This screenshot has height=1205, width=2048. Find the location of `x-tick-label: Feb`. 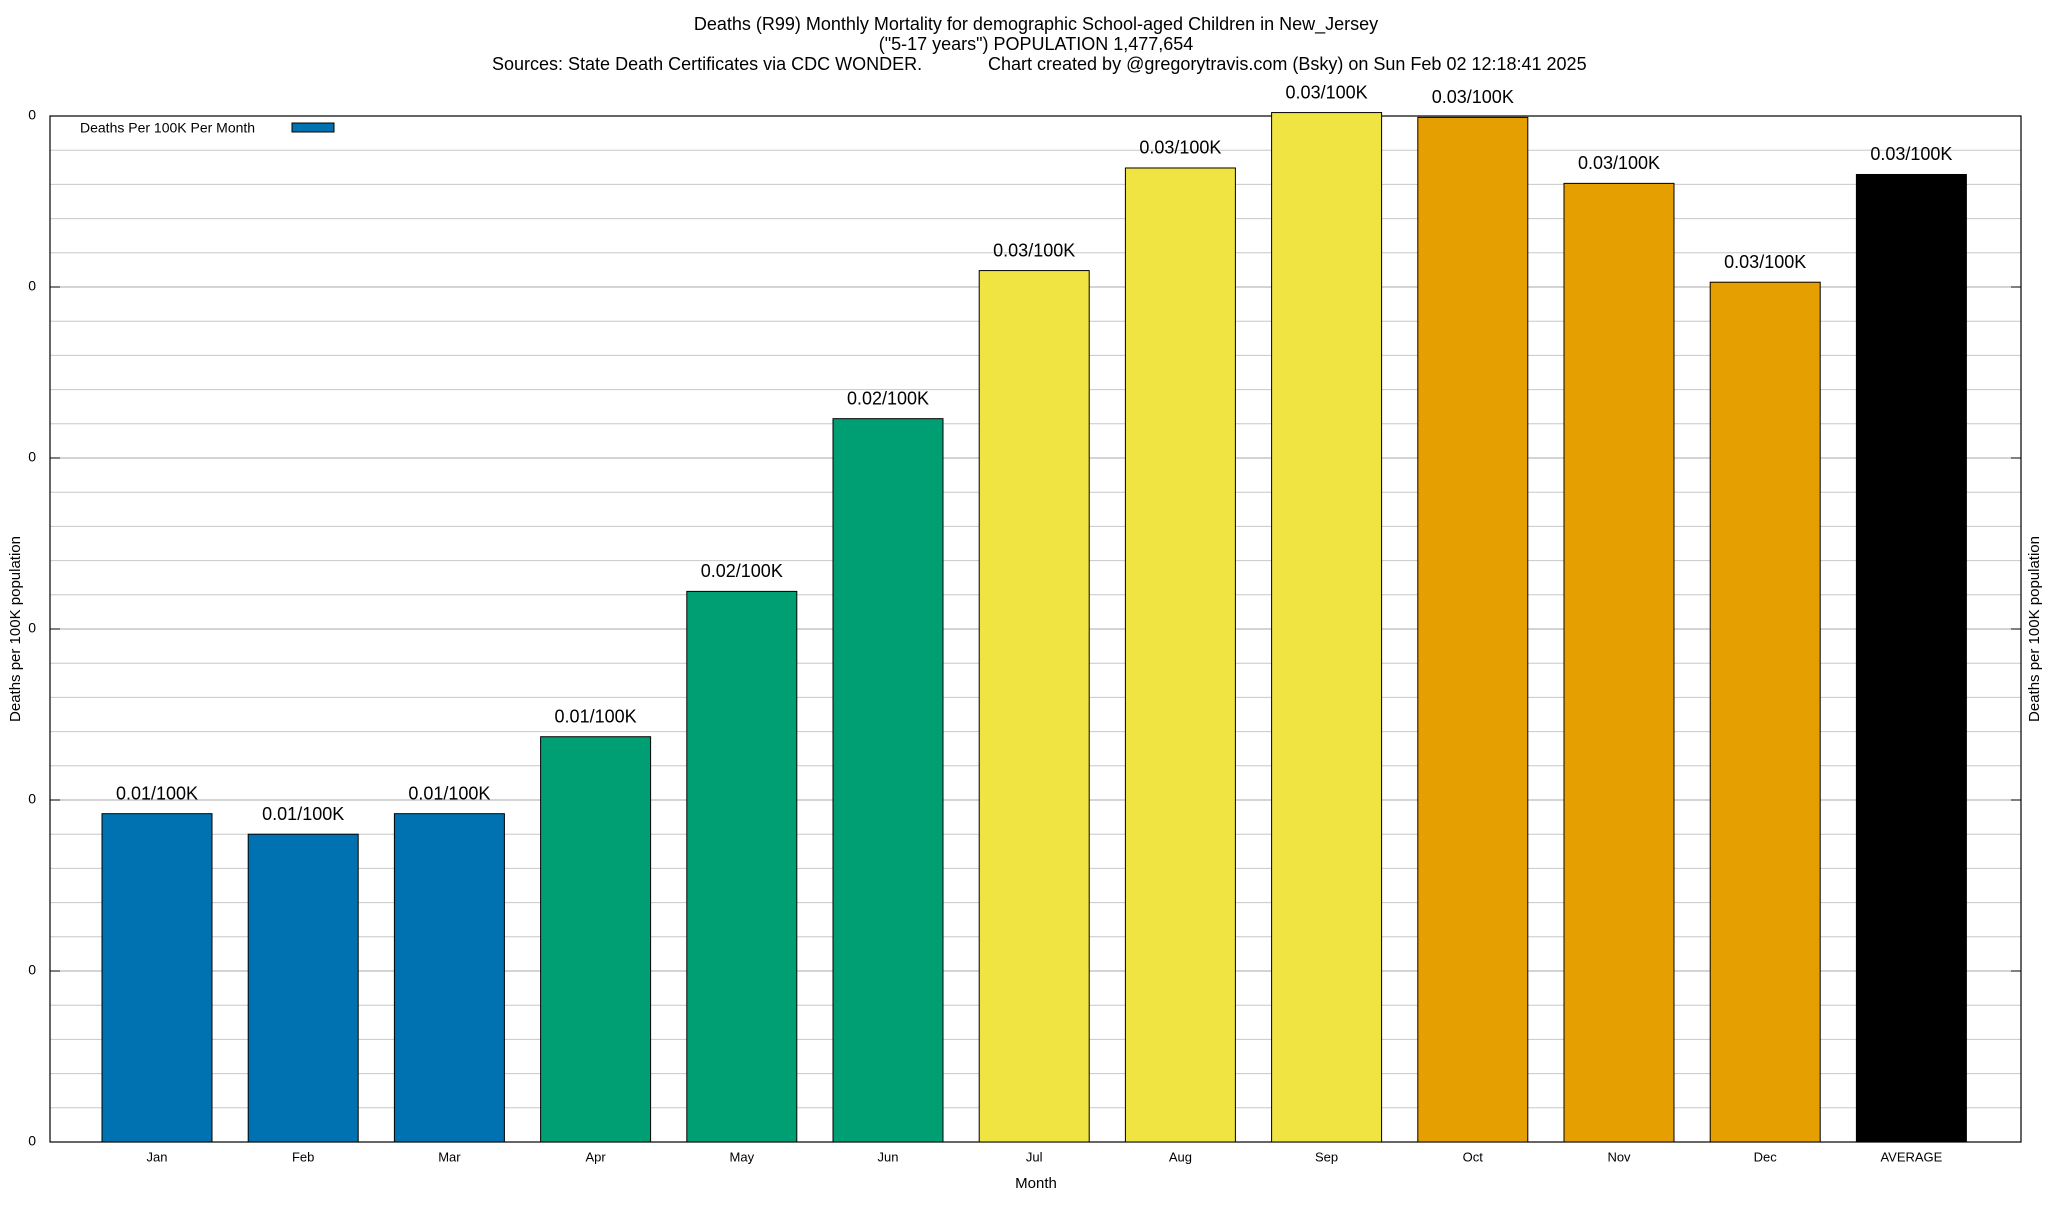

x-tick-label: Feb is located at coordinates (303, 1156).